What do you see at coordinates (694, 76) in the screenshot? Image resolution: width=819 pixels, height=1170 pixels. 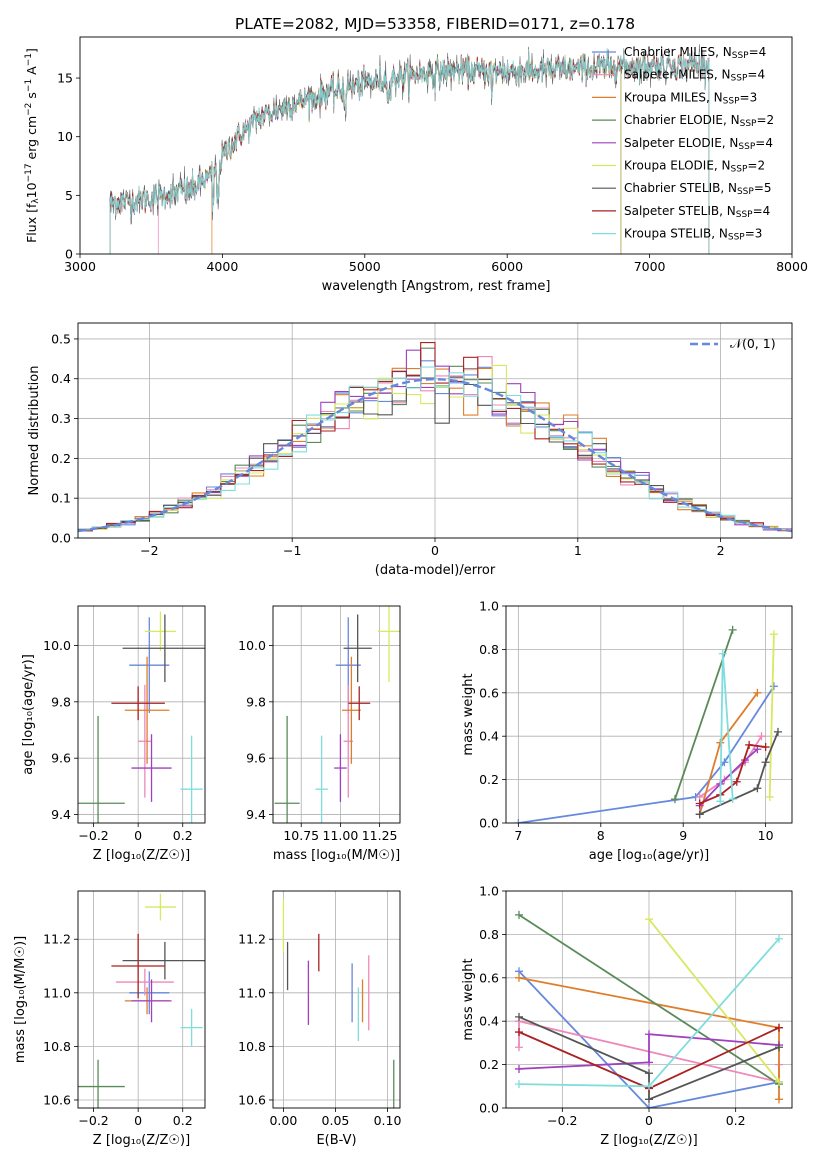 I see `legend-entry: Salpeter MILES, NSSP=4` at bounding box center [694, 76].